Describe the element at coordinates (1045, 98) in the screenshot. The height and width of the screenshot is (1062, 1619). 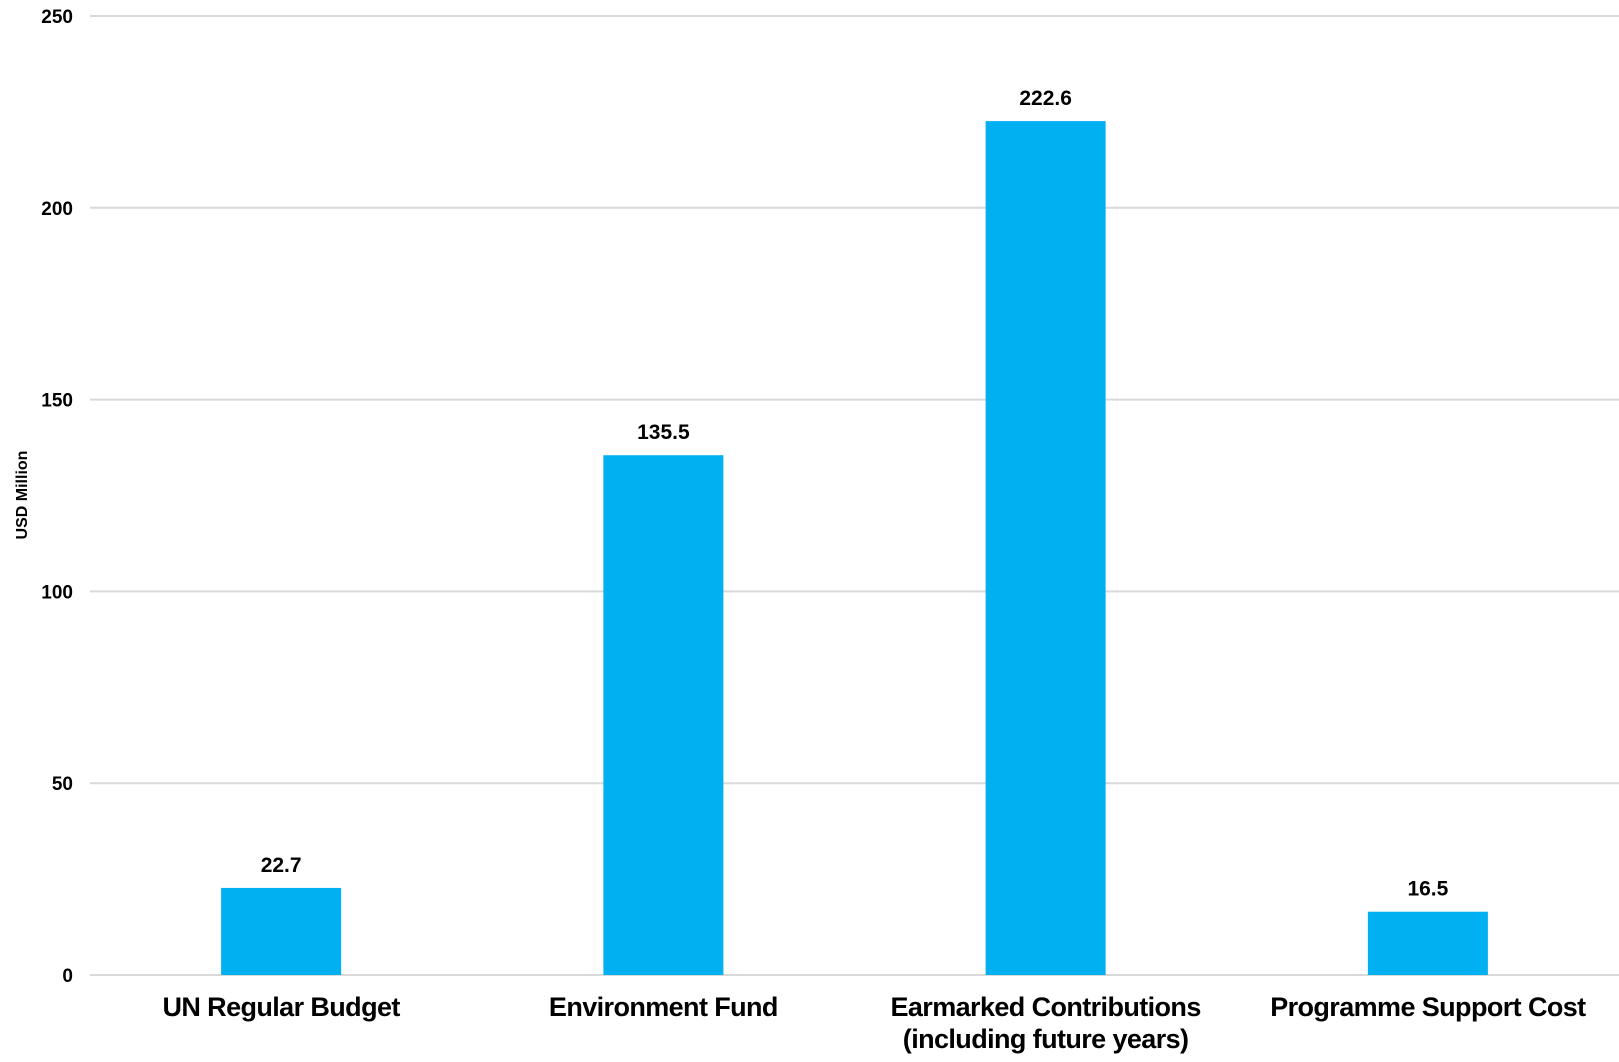
I see `bar-value-label: 222.6` at that location.